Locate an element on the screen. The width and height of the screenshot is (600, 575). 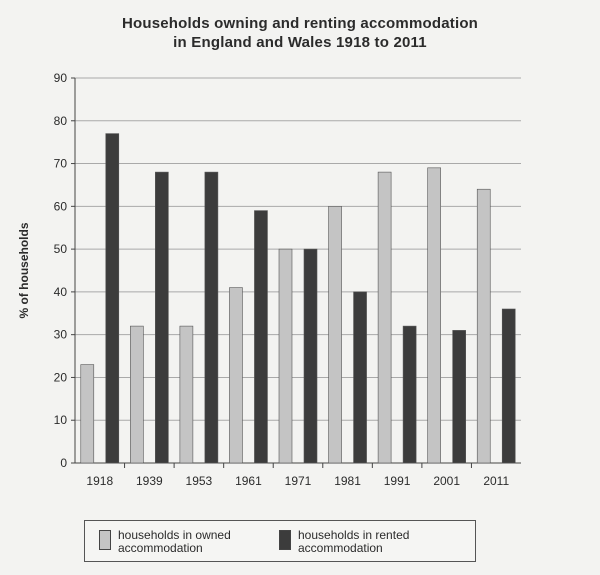
x-tick-label-1939: 1939 is located at coordinates (149, 481).